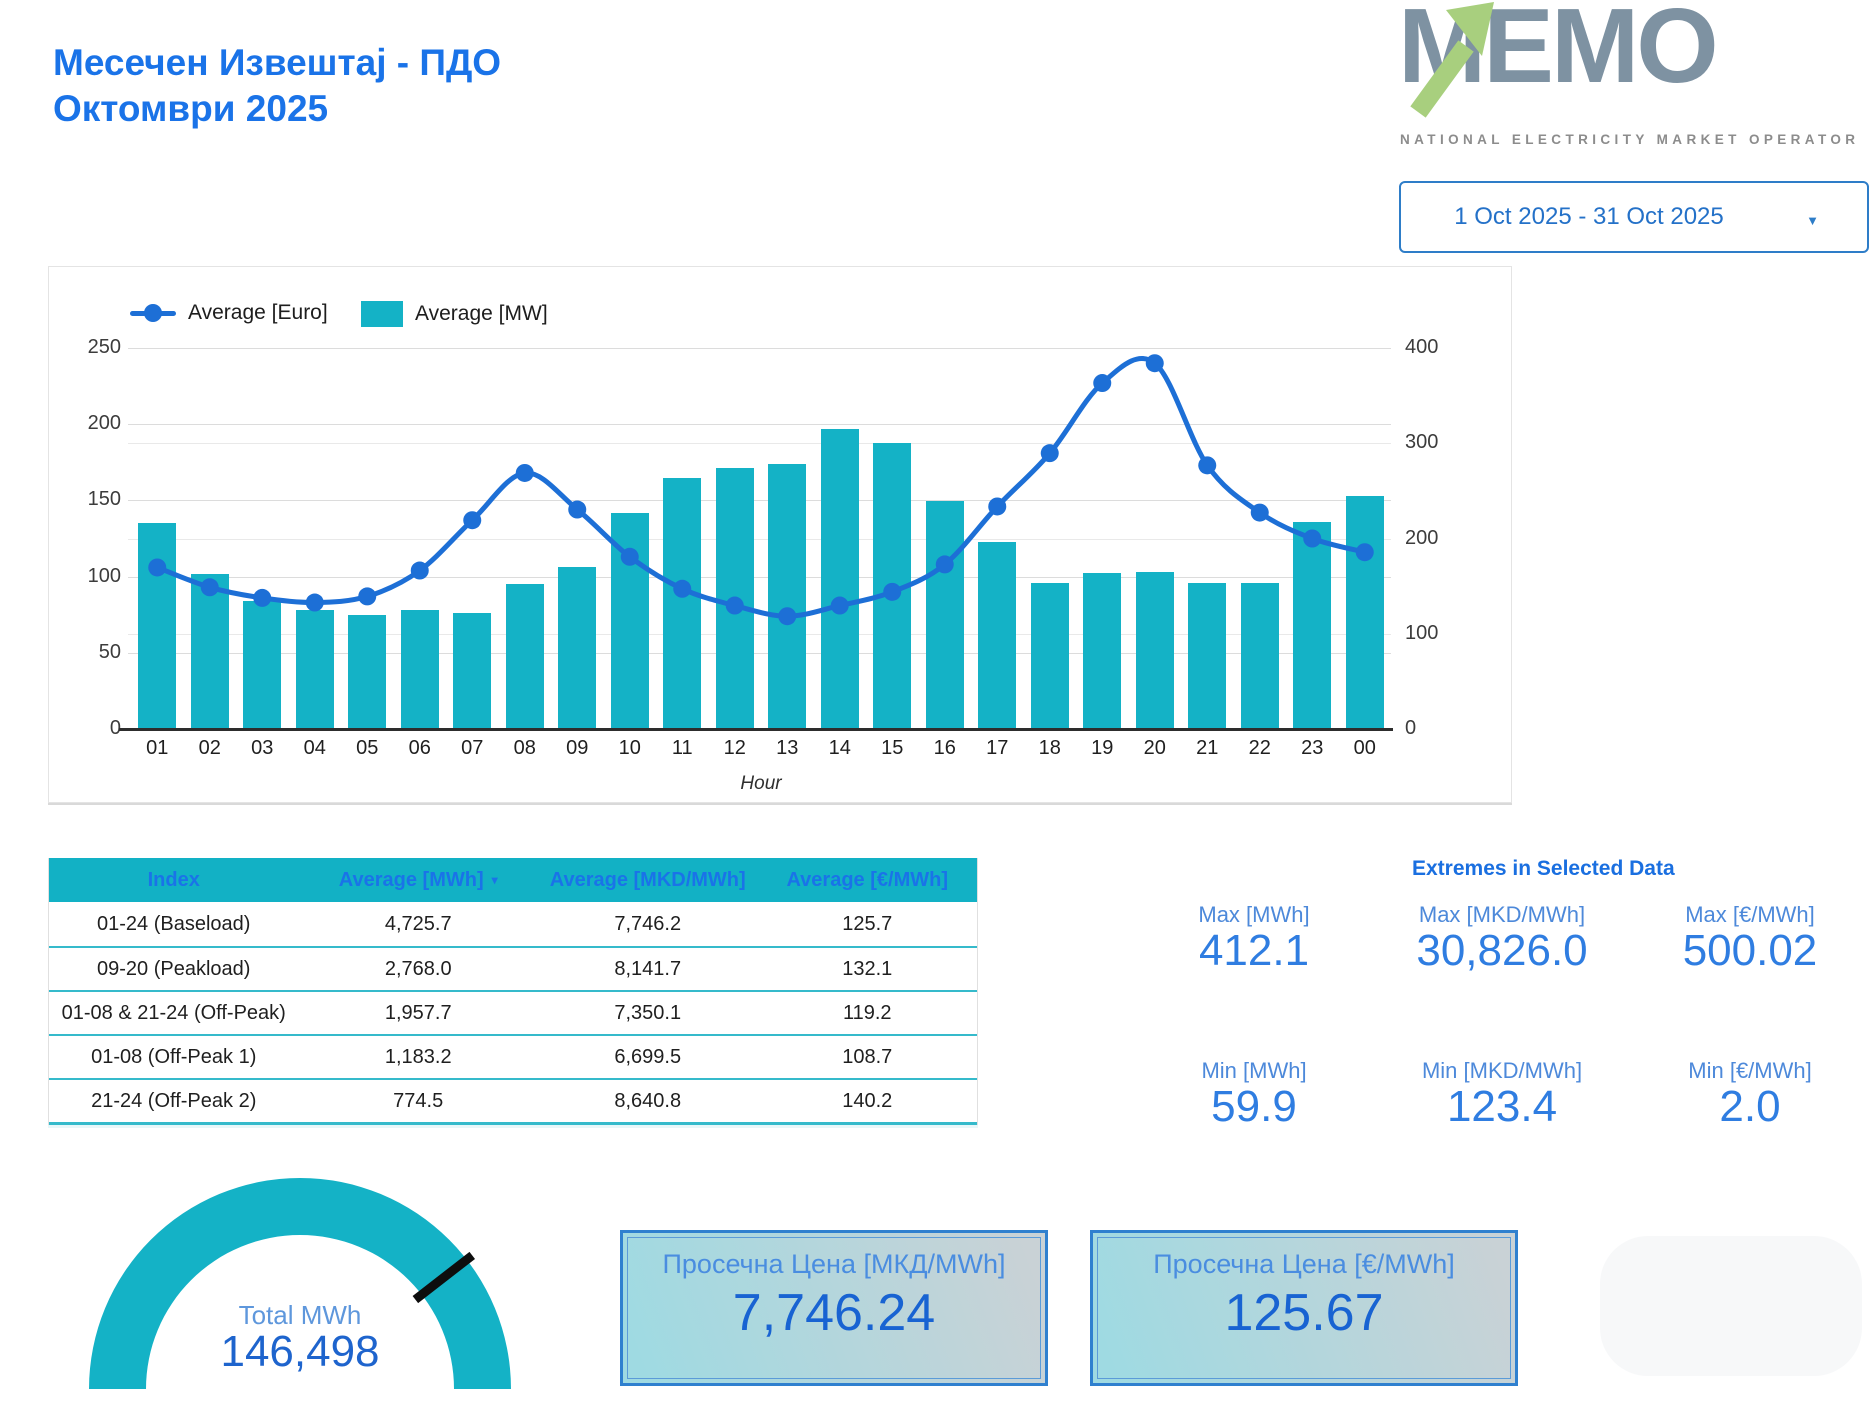 This screenshot has width=1875, height=1407. I want to click on avg-price-eur-value: 125.67, so click(1304, 1313).